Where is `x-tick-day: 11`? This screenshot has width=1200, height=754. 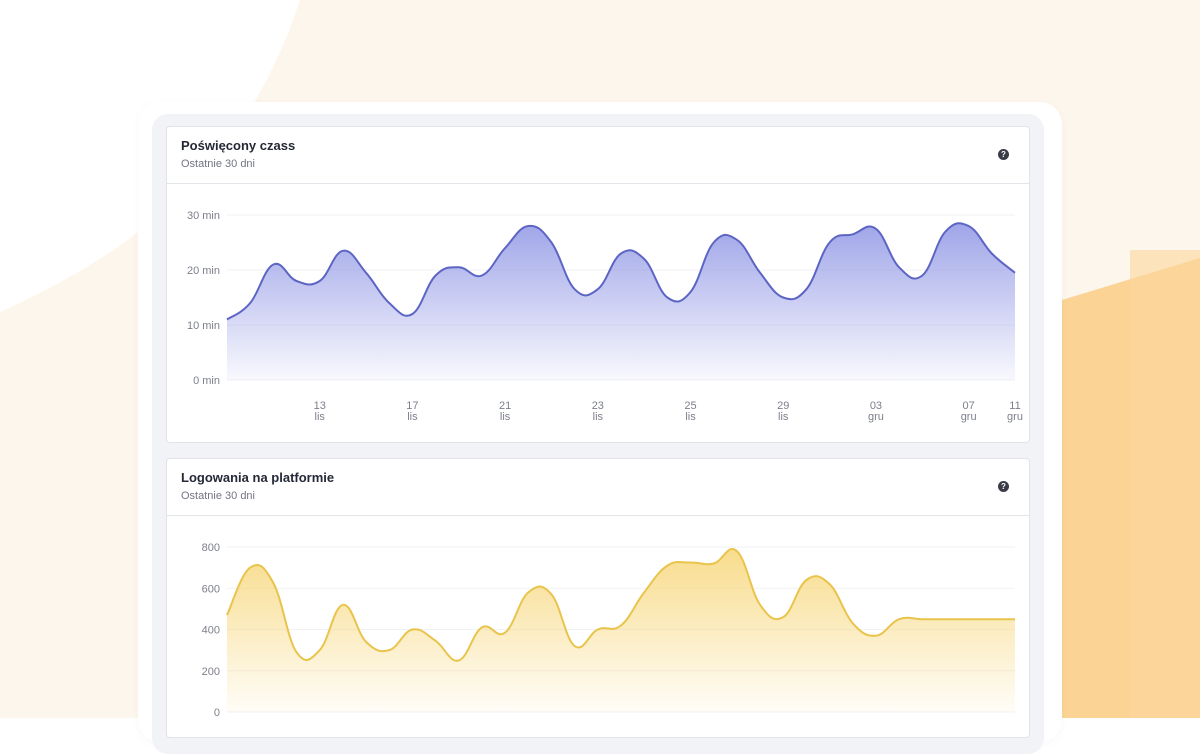
x-tick-day: 11 is located at coordinates (1014, 406).